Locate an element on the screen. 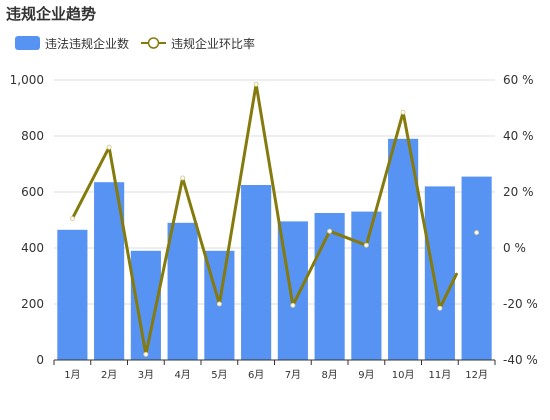 Image resolution: width=550 pixels, height=420 pixels. y-right-tick-label: -40 % is located at coordinates (520, 360).